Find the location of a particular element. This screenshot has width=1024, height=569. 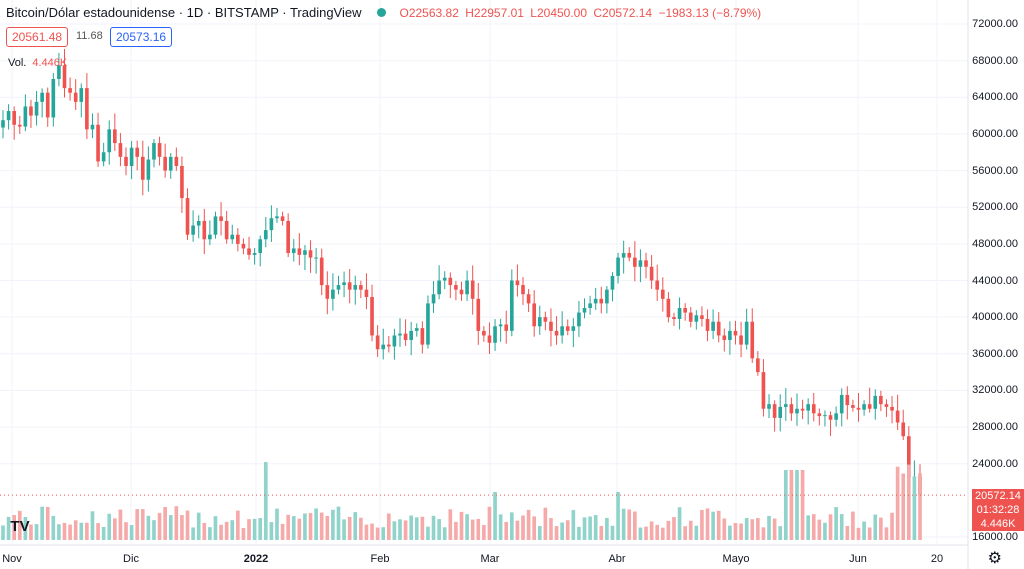

sell-price-button: 20561.48 is located at coordinates (37, 37).